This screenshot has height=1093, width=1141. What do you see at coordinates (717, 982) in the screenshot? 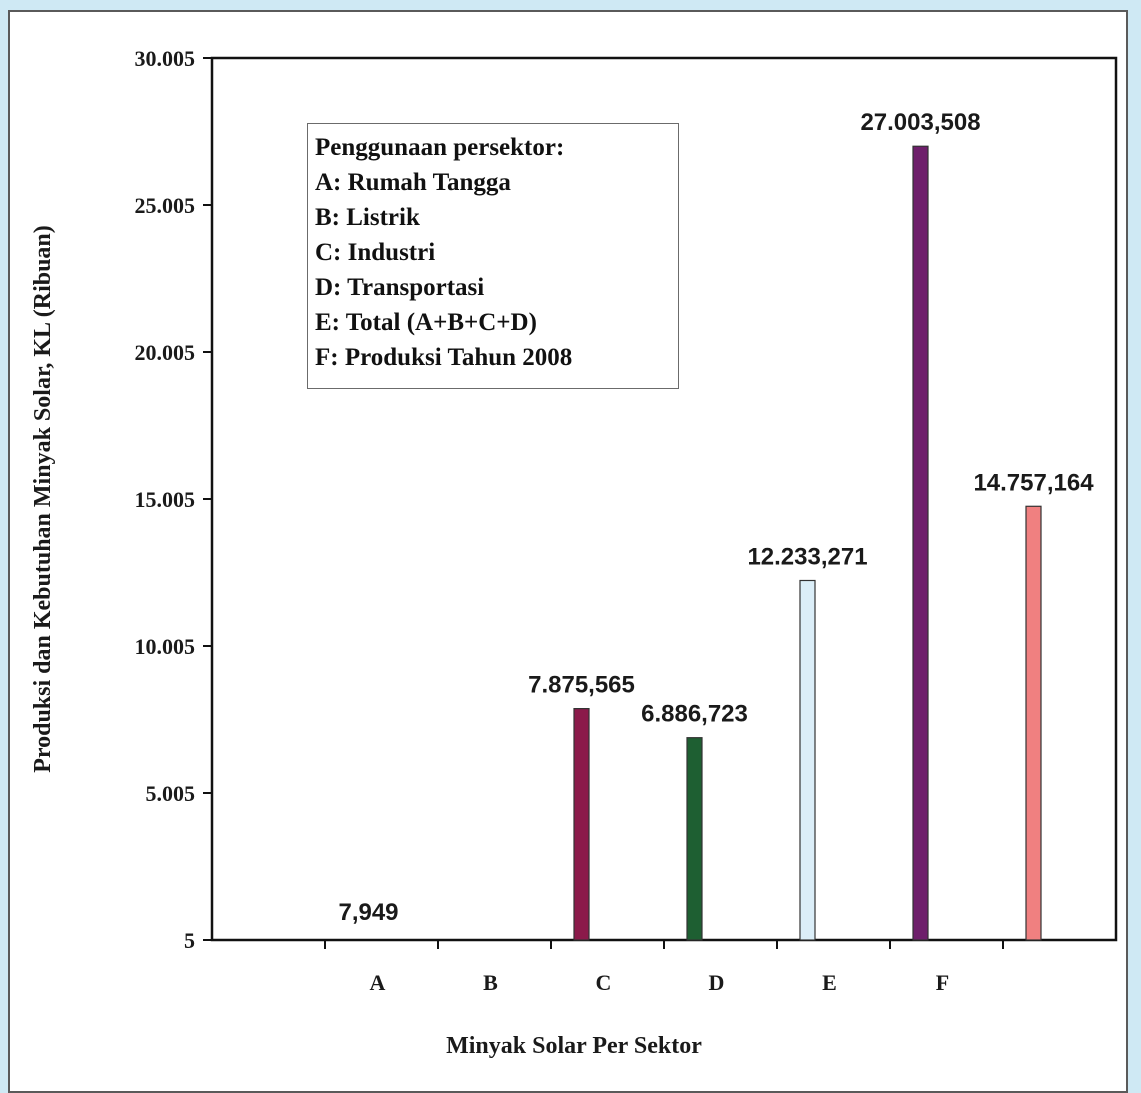
I see `category-label-d: D` at bounding box center [717, 982].